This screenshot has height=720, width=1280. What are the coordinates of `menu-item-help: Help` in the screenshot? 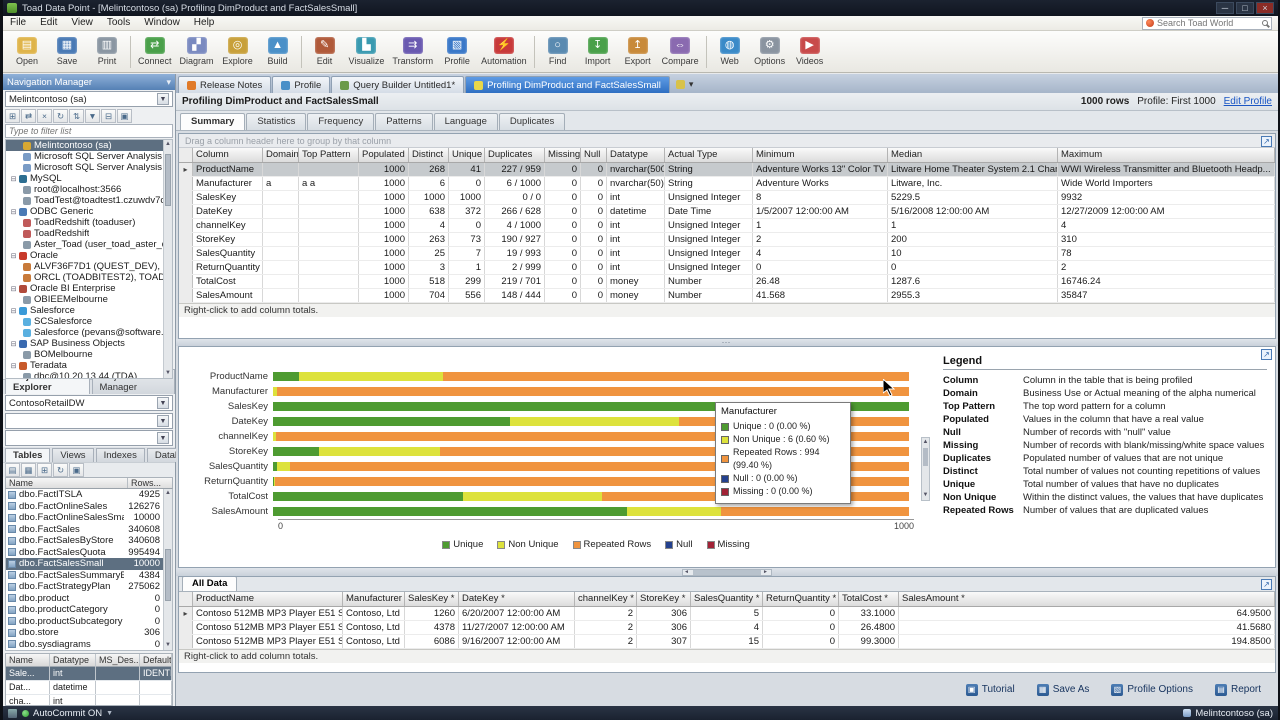 It's located at (204, 22).